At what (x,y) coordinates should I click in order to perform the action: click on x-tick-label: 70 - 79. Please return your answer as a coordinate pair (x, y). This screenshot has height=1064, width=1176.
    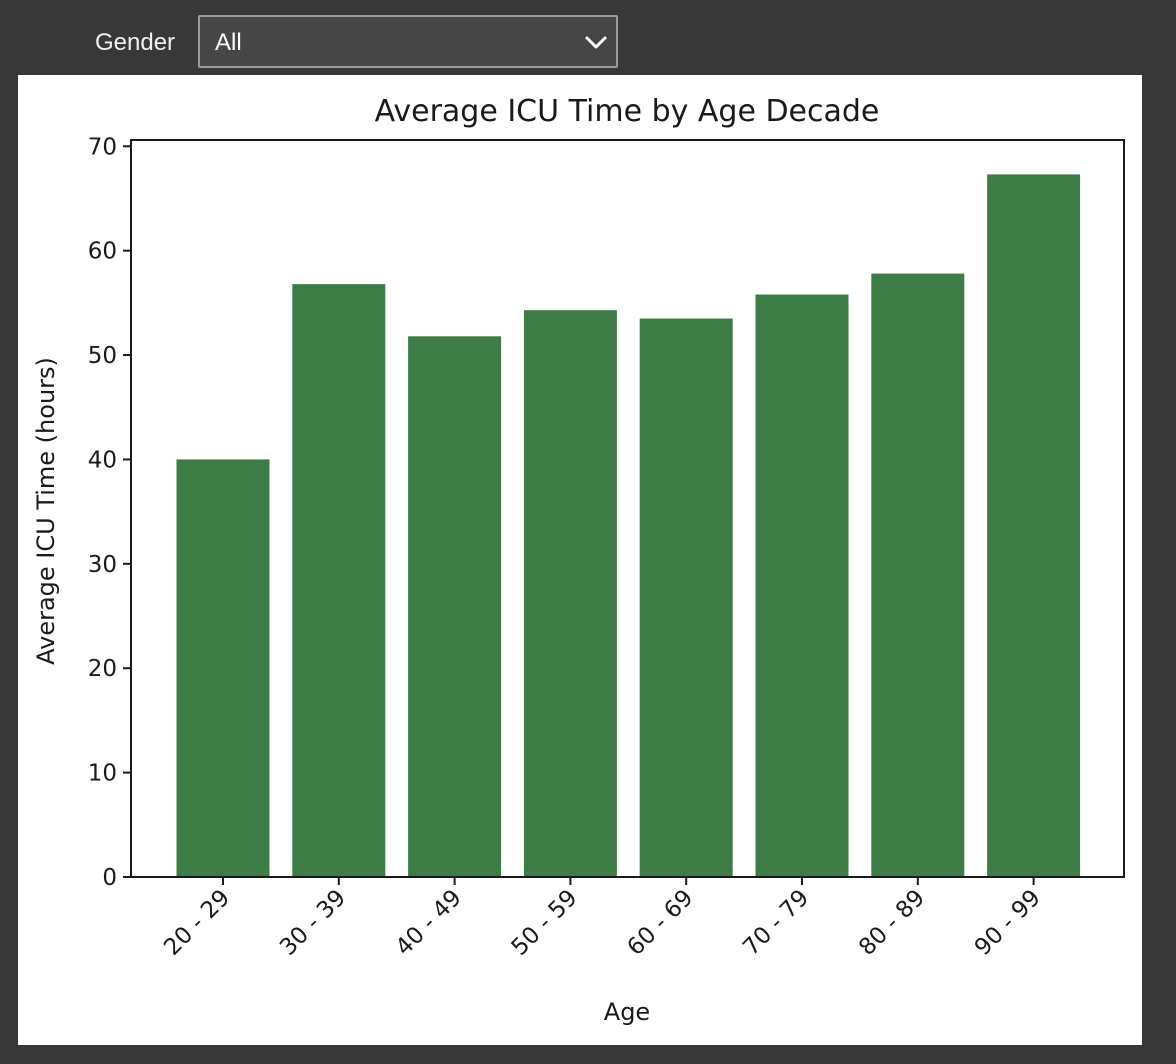
    Looking at the image, I should click on (776, 923).